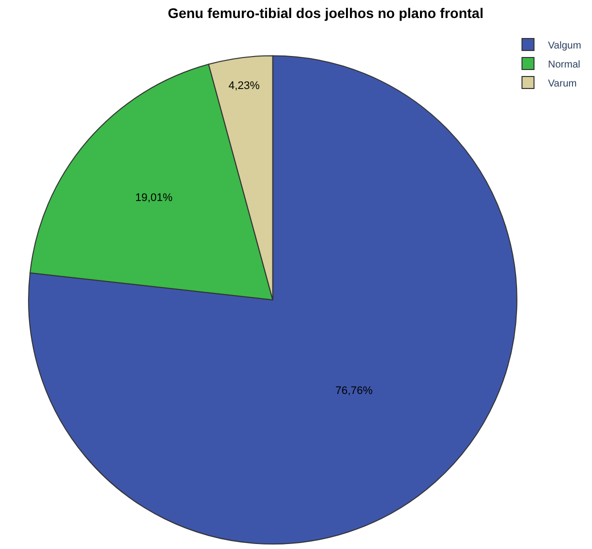 Image resolution: width=592 pixels, height=549 pixels. I want to click on legend-label: Varum, so click(562, 84).